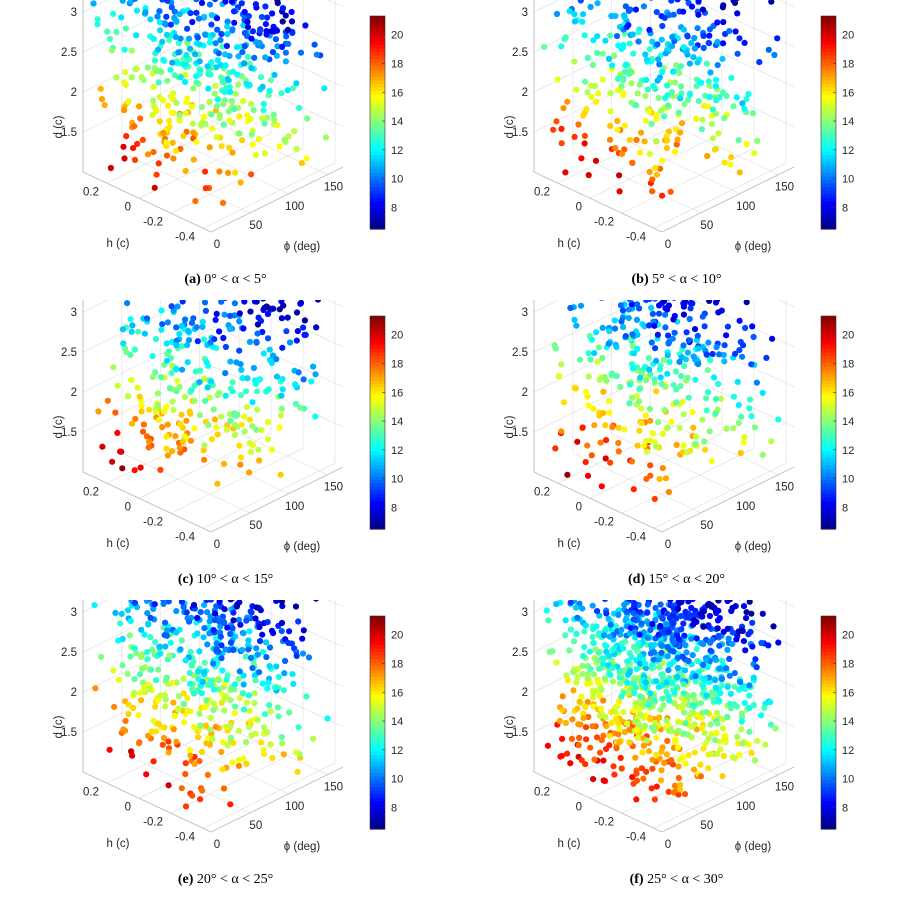 The width and height of the screenshot is (903, 899). Describe the element at coordinates (636, 879) in the screenshot. I see `panel-letter: (f)` at that location.